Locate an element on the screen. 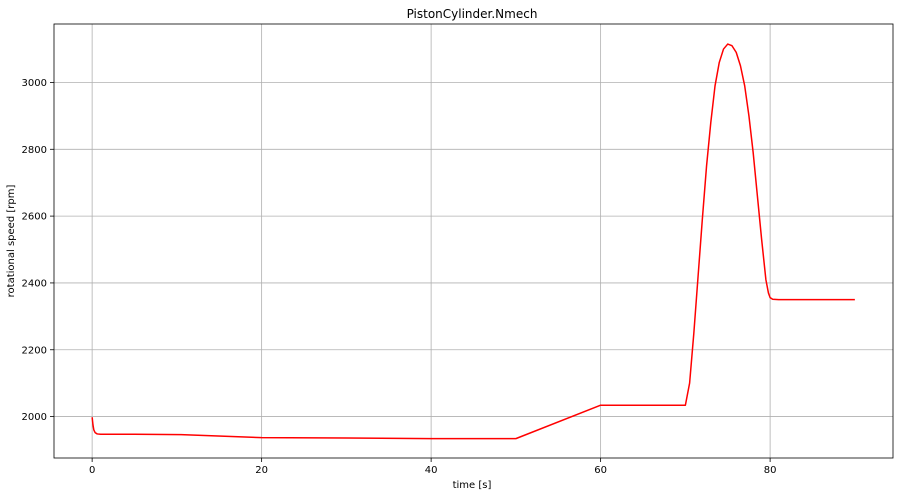 This screenshot has width=897, height=496. y-tick-label: 2800 is located at coordinates (34, 150).